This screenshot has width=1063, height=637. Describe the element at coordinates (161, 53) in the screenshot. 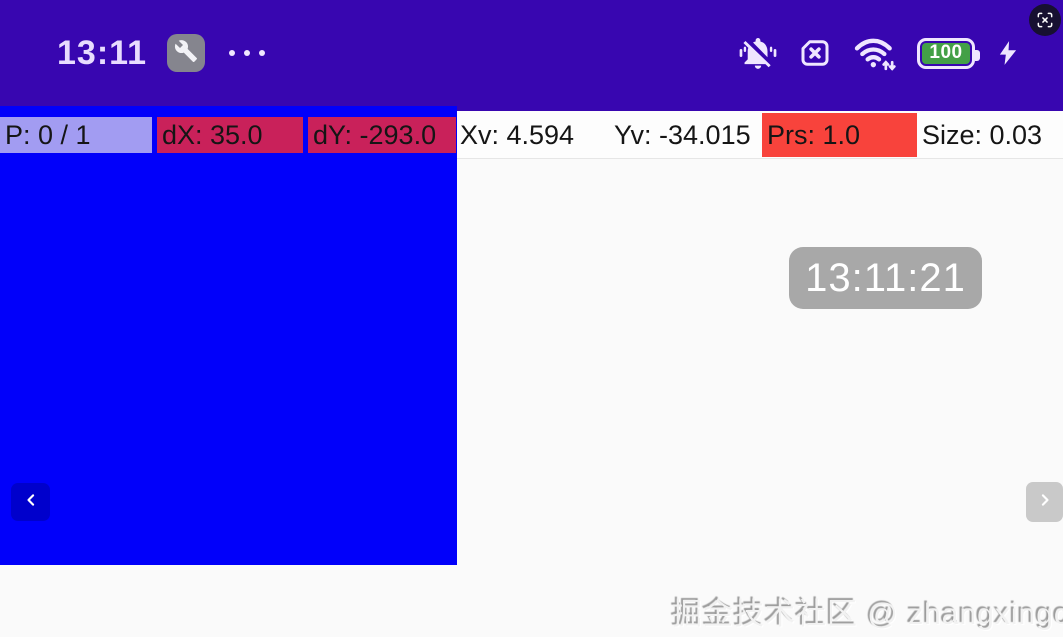

I see `status-bar-left: 13:11` at that location.